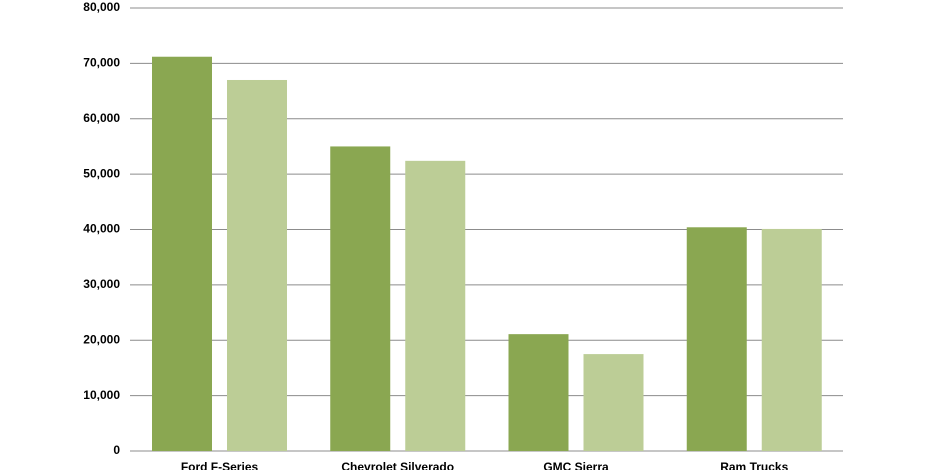  What do you see at coordinates (101, 173) in the screenshot?
I see `y-tick-label: 50,000` at bounding box center [101, 173].